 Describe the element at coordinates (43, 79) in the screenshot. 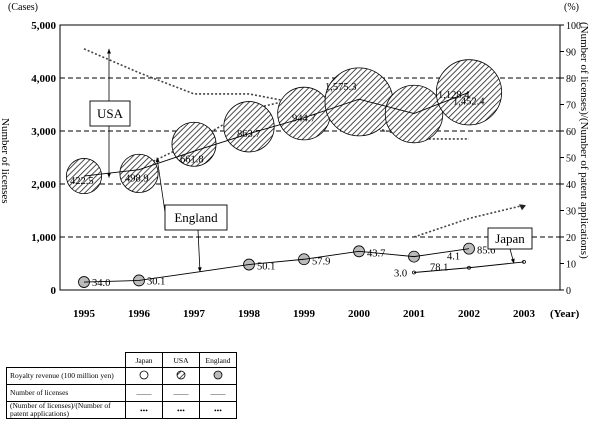

I see `left-tick-label: 4,000` at that location.